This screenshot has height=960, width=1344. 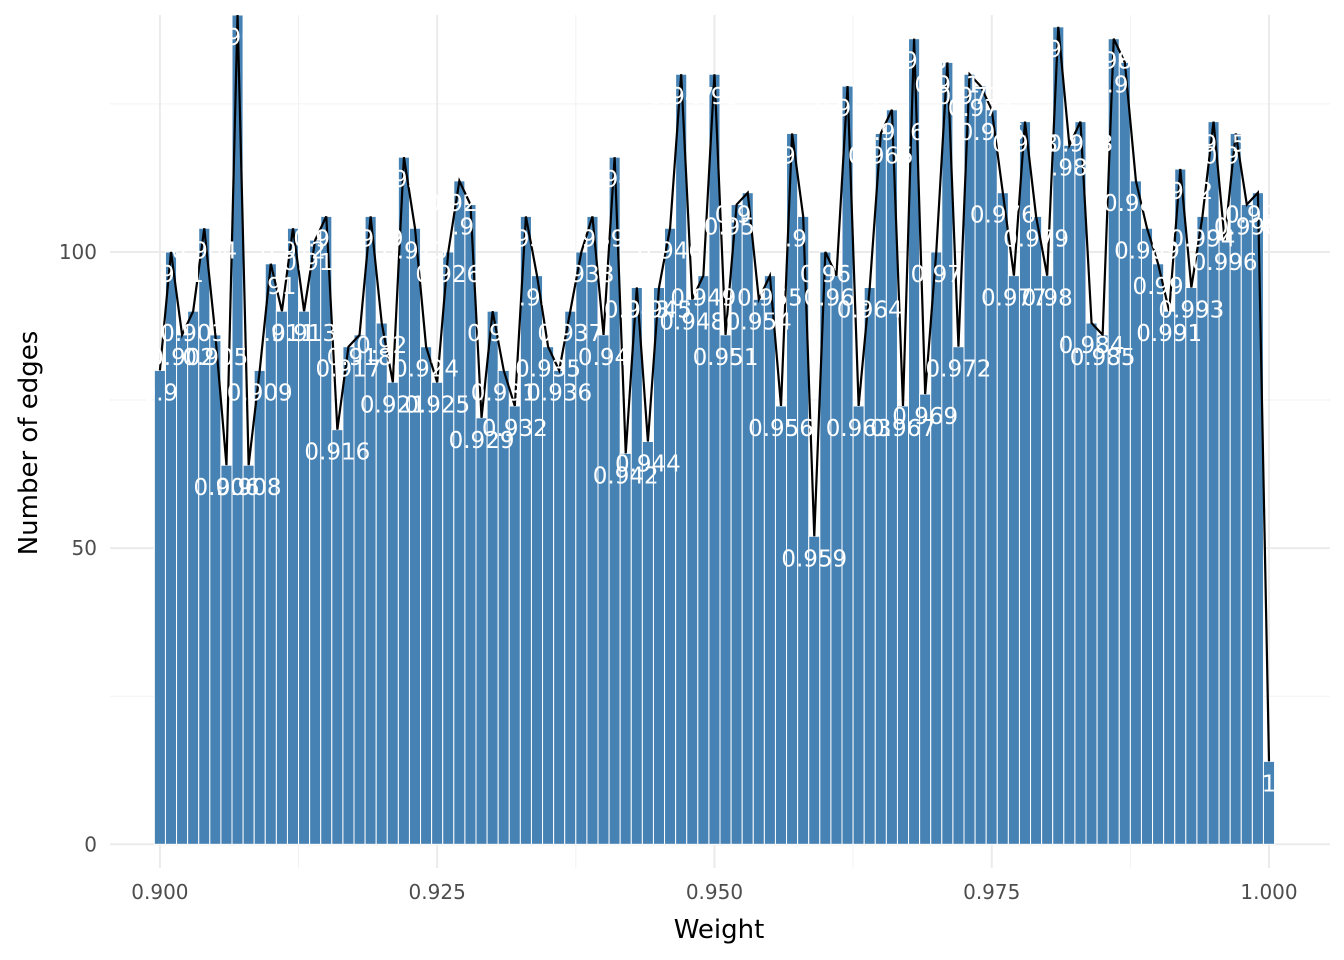 I want to click on bar-label: 0.923, so click(x=415, y=251).